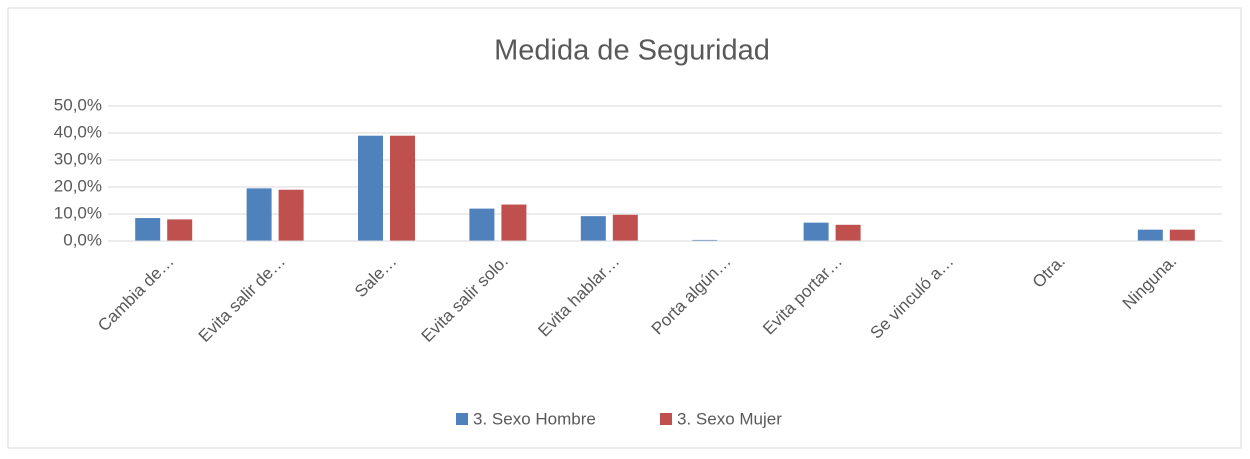  What do you see at coordinates (632, 51) in the screenshot?
I see `chart-title: Medida de Seguridad` at bounding box center [632, 51].